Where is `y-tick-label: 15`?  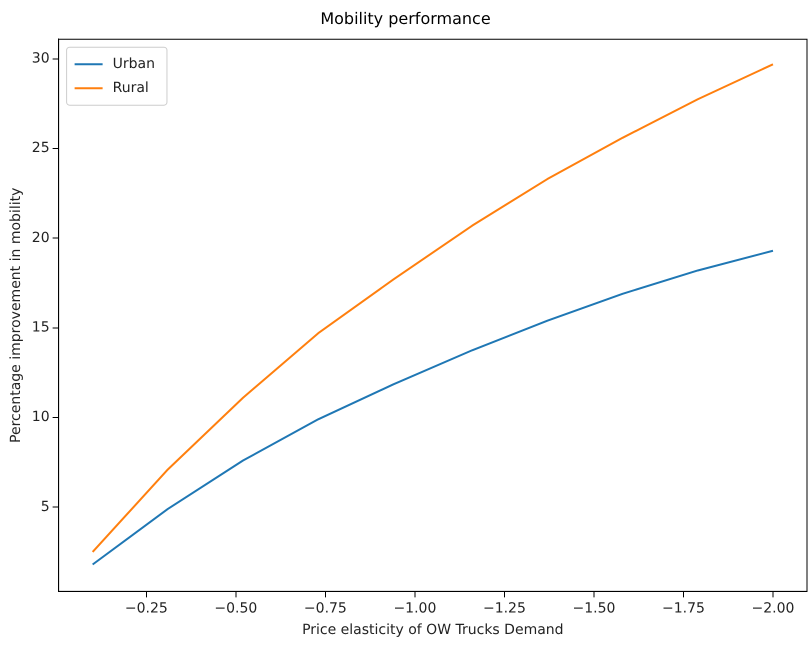 y-tick-label: 15 is located at coordinates (41, 327).